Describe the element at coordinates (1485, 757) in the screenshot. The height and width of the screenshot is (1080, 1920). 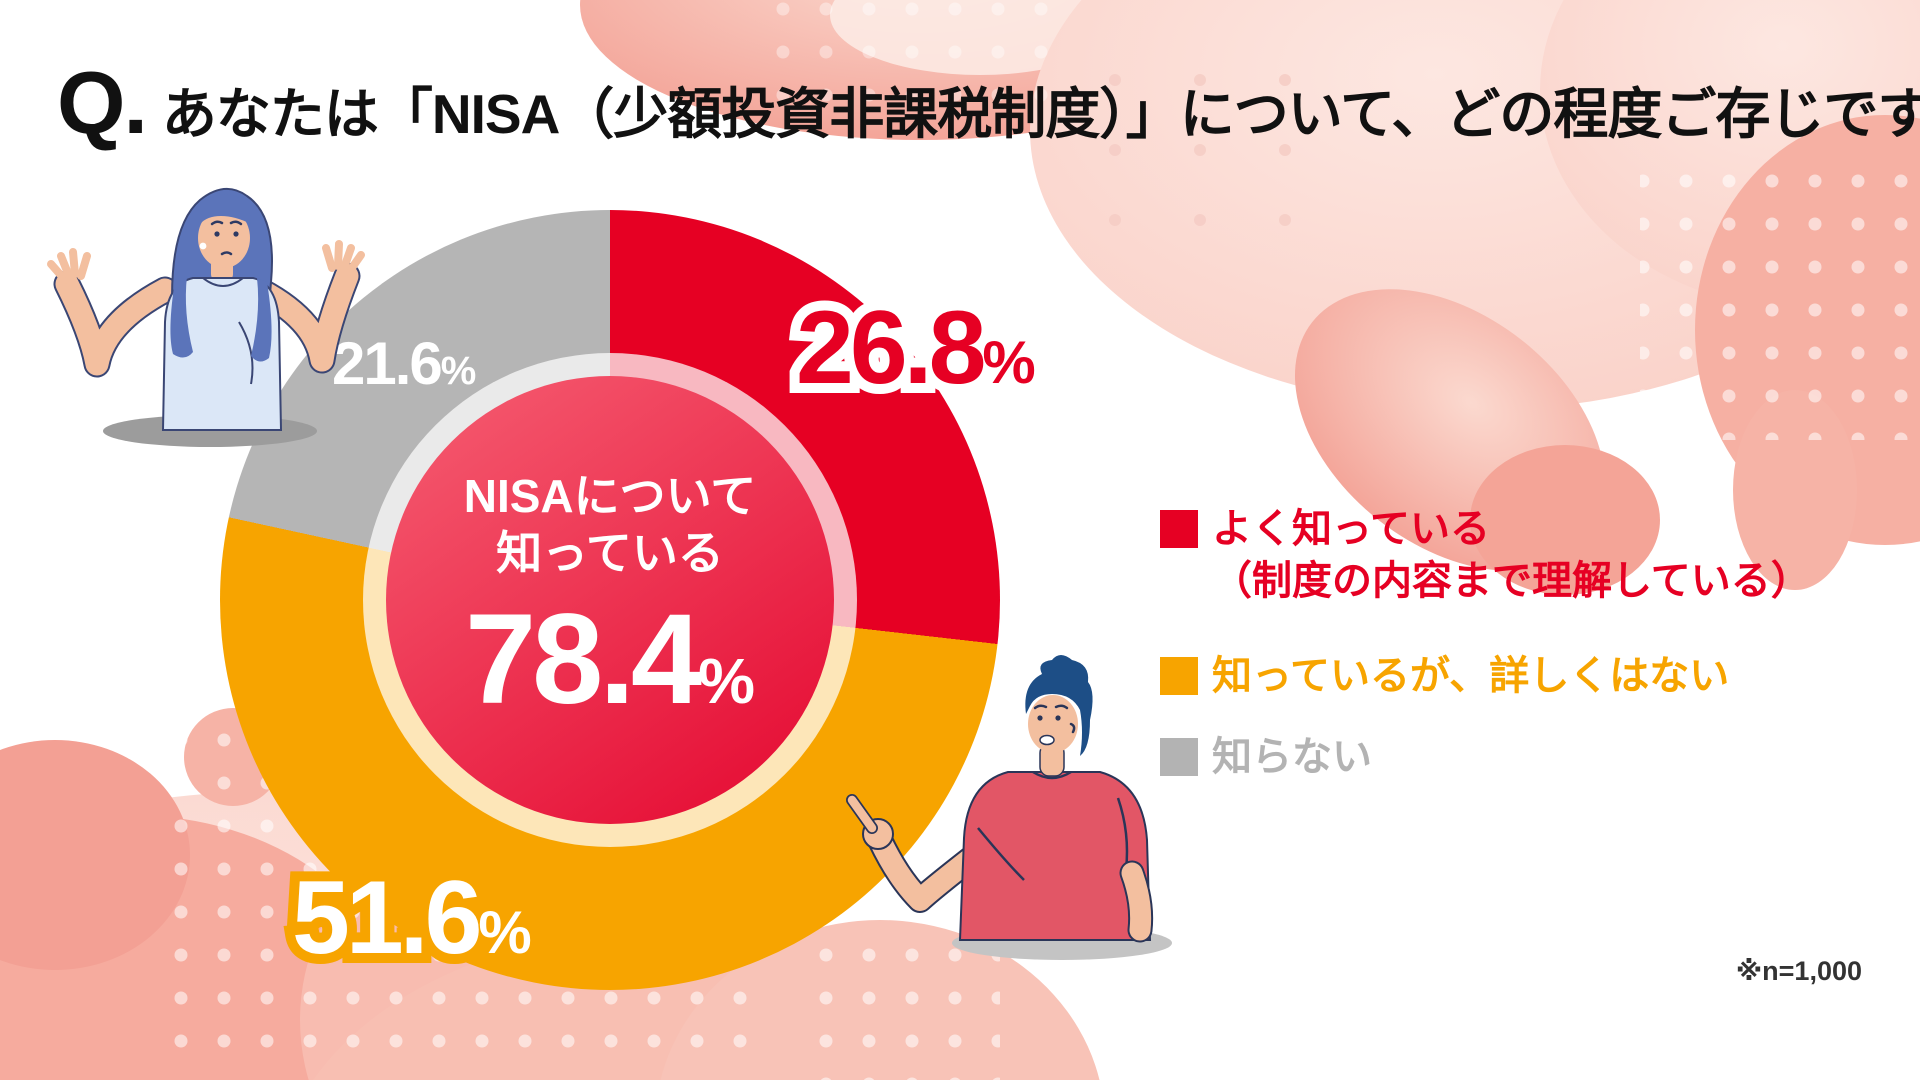
I see `legend-item-unknown: 知らない` at that location.